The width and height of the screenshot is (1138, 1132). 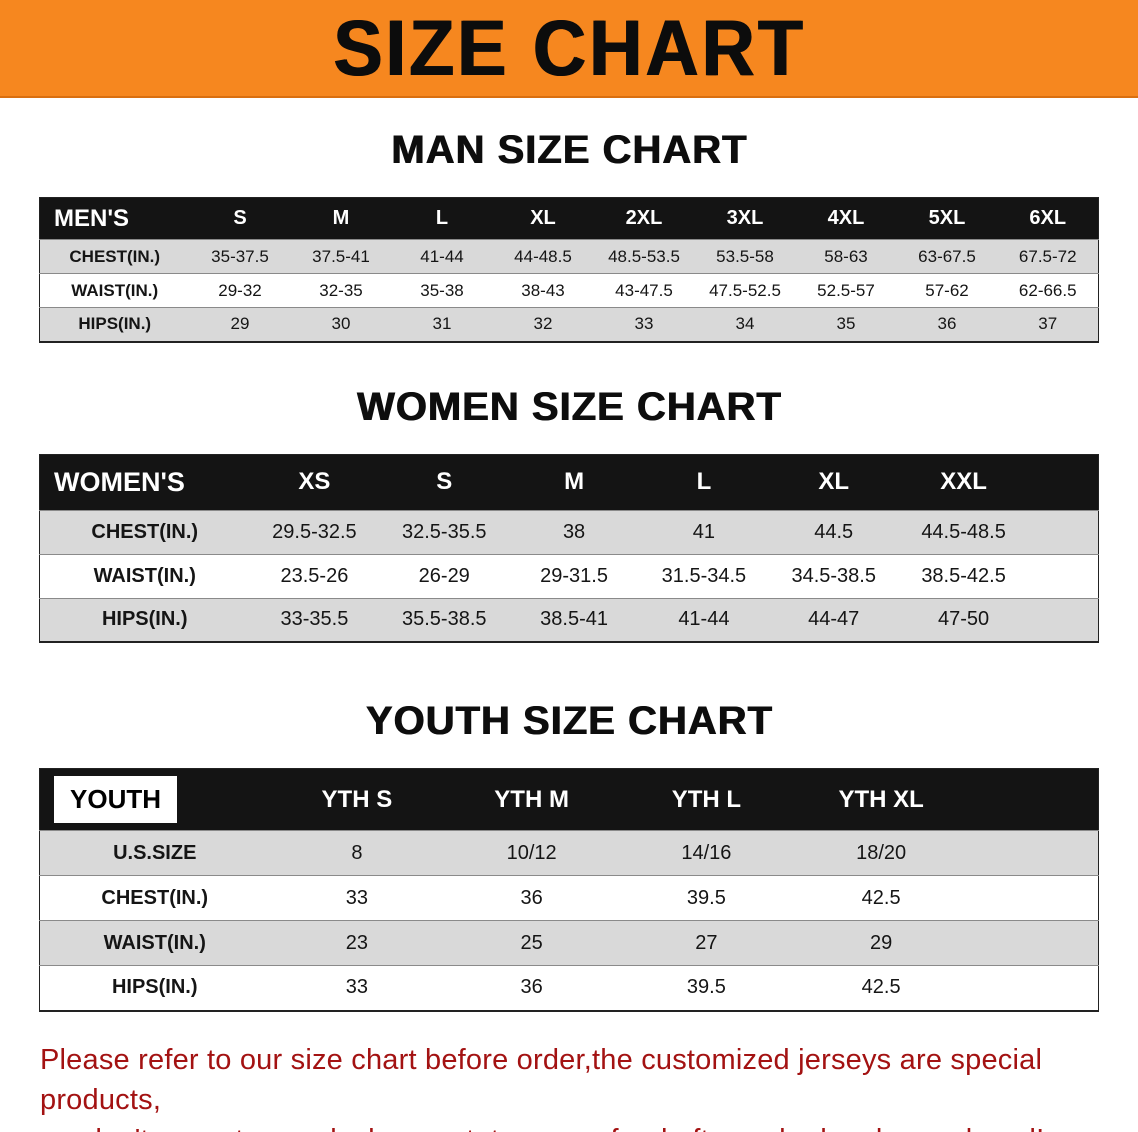 What do you see at coordinates (706, 852) in the screenshot?
I see `value-cell: 14/16` at bounding box center [706, 852].